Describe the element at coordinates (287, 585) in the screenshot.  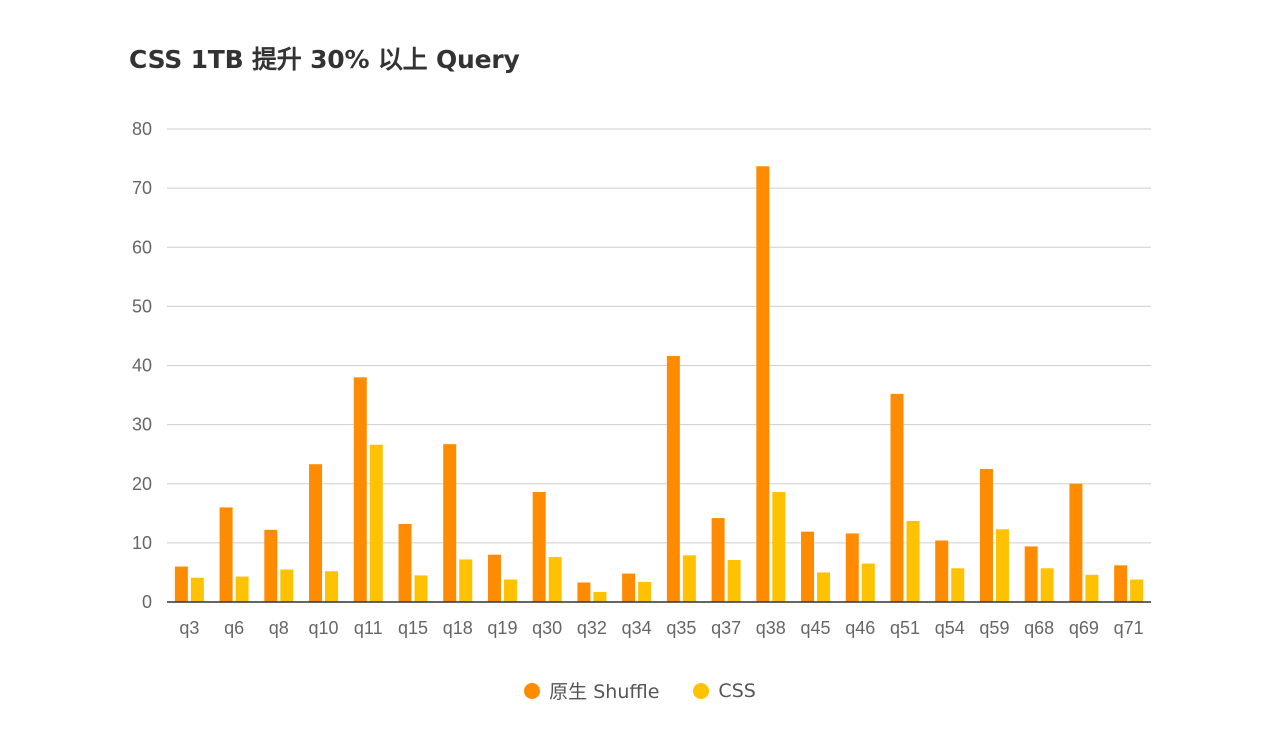
I see `bar-css-q8` at that location.